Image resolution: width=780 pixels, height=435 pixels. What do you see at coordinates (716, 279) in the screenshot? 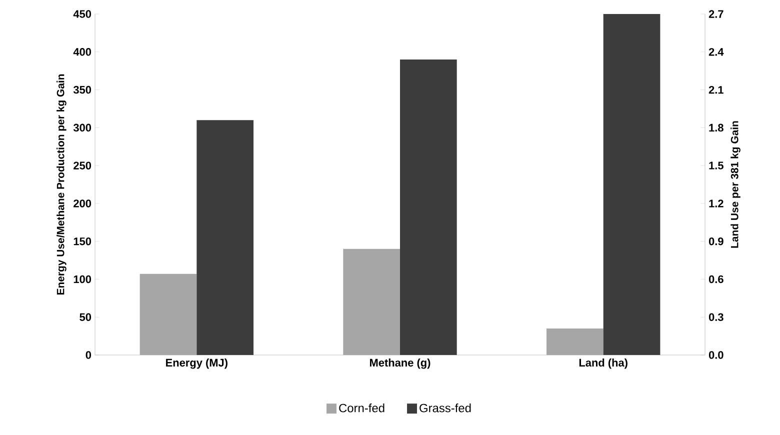
I see `y2-tick-label: 0.6` at bounding box center [716, 279].